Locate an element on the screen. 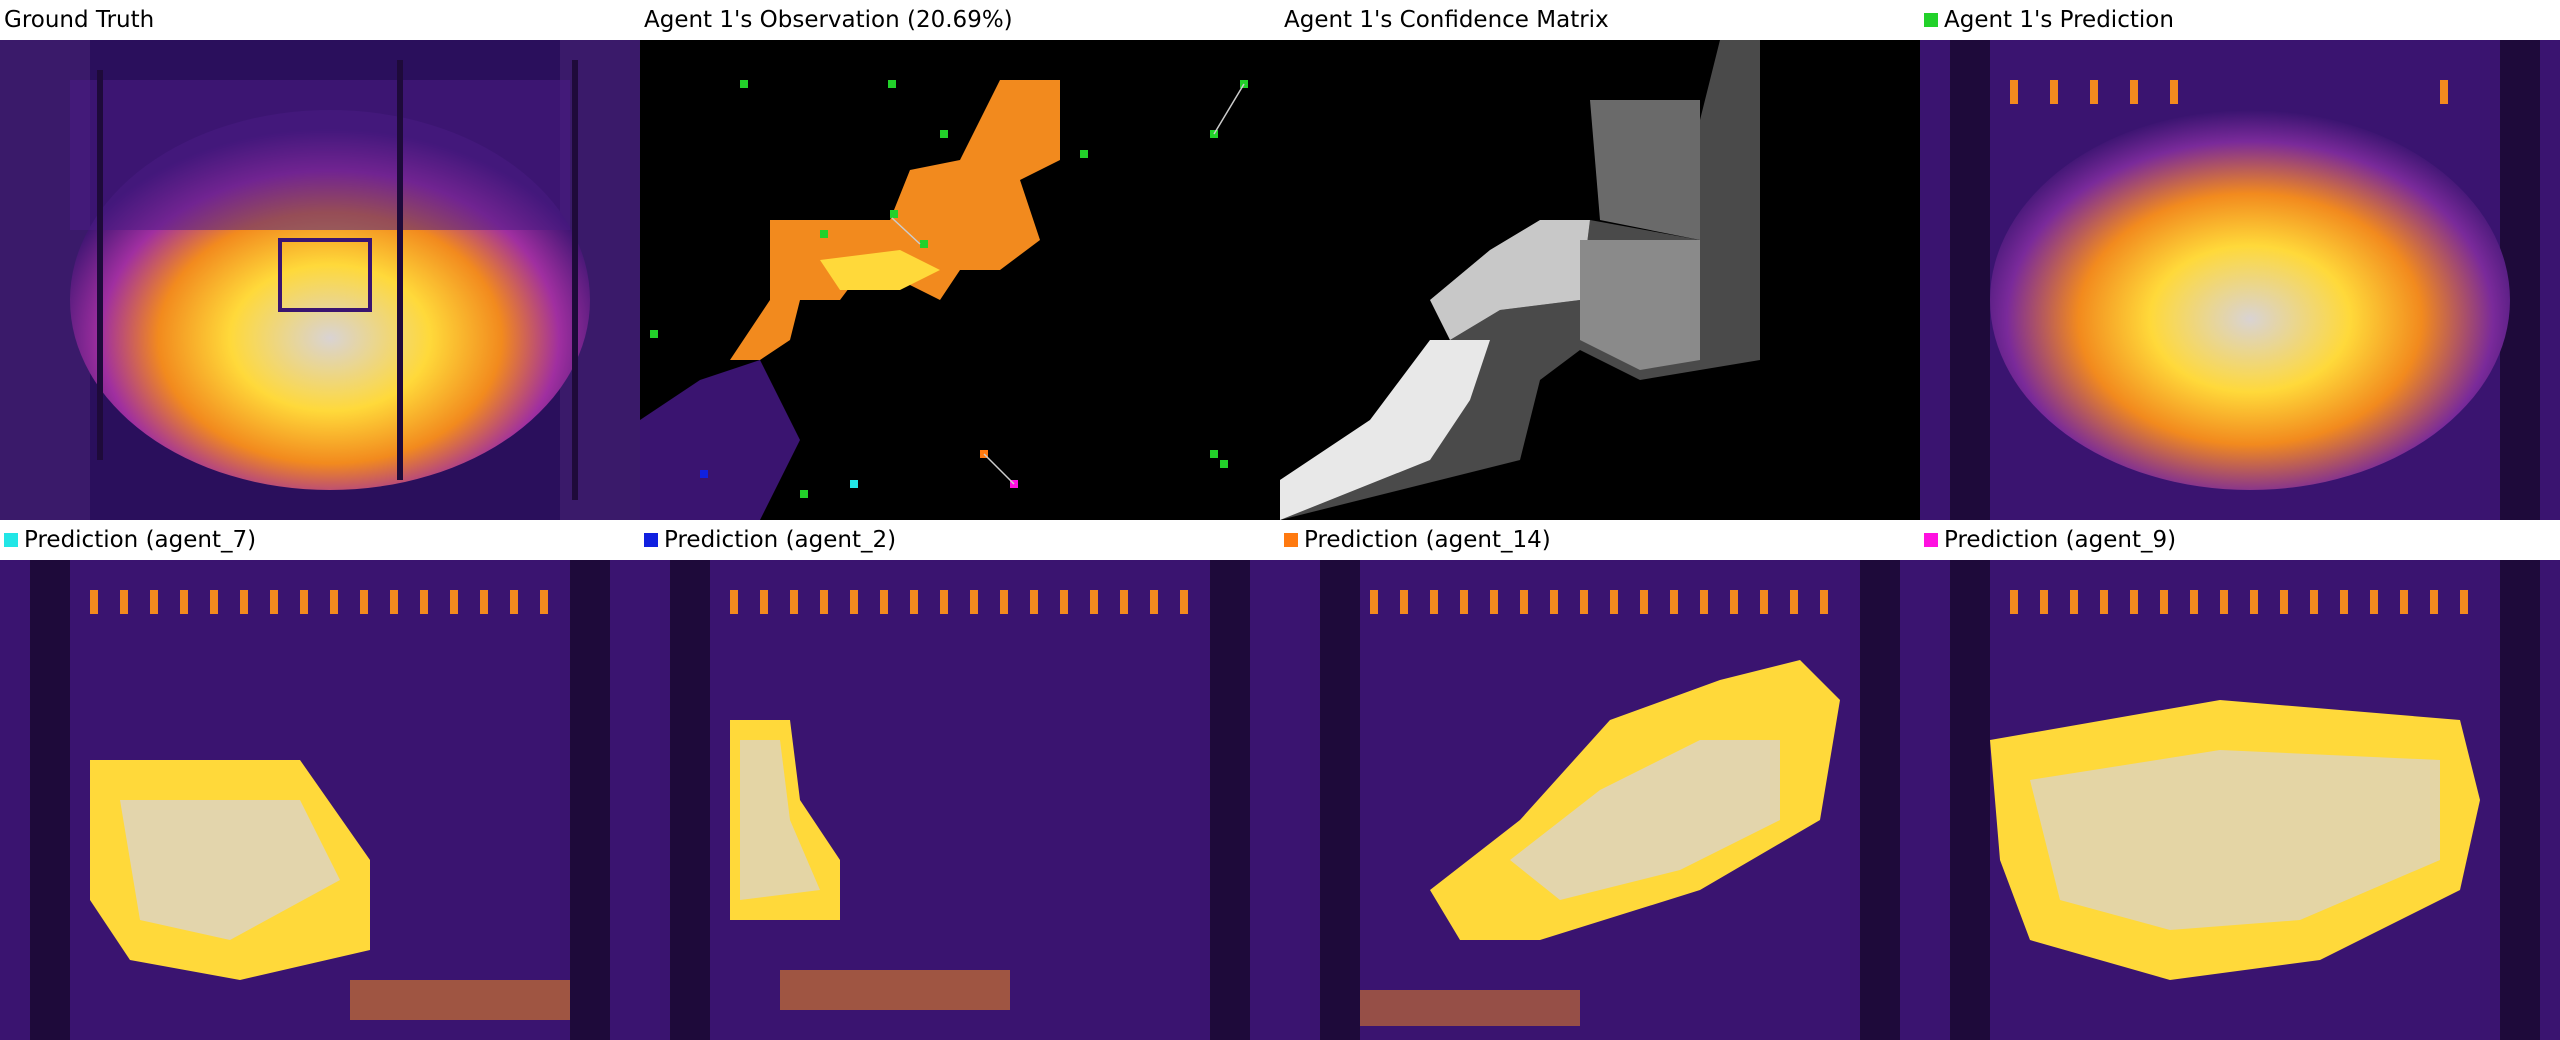  panel-title-bar: Prediction (agent_2) is located at coordinates (960, 540).